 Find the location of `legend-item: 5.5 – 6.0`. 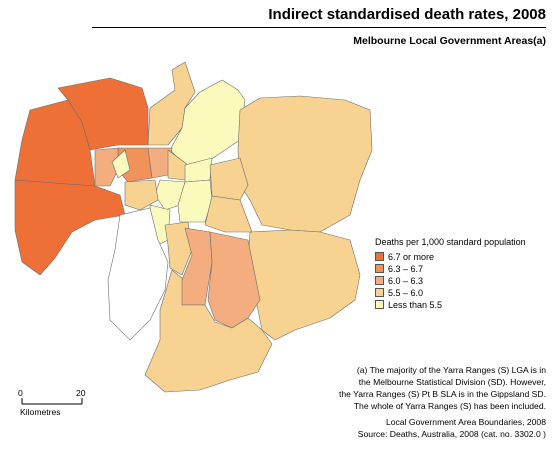

legend-item: 5.5 – 6.0 is located at coordinates (450, 292).